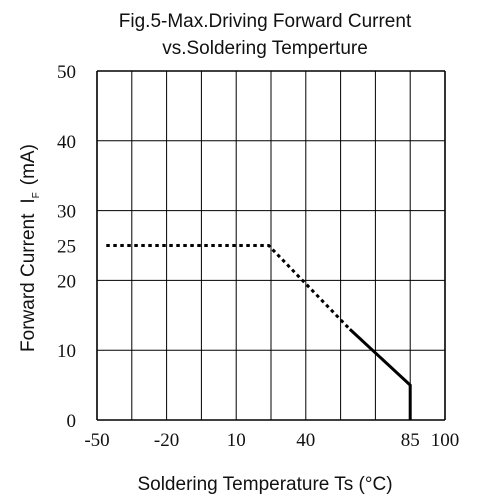 This screenshot has height=501, width=481. I want to click on x-tick-label: -20, so click(166, 440).